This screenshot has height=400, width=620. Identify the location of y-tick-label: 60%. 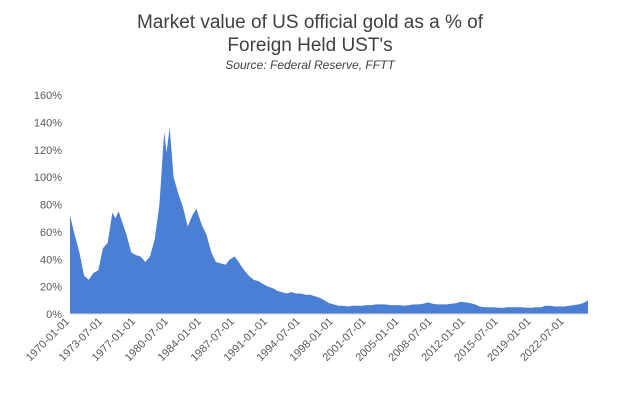
(51, 233).